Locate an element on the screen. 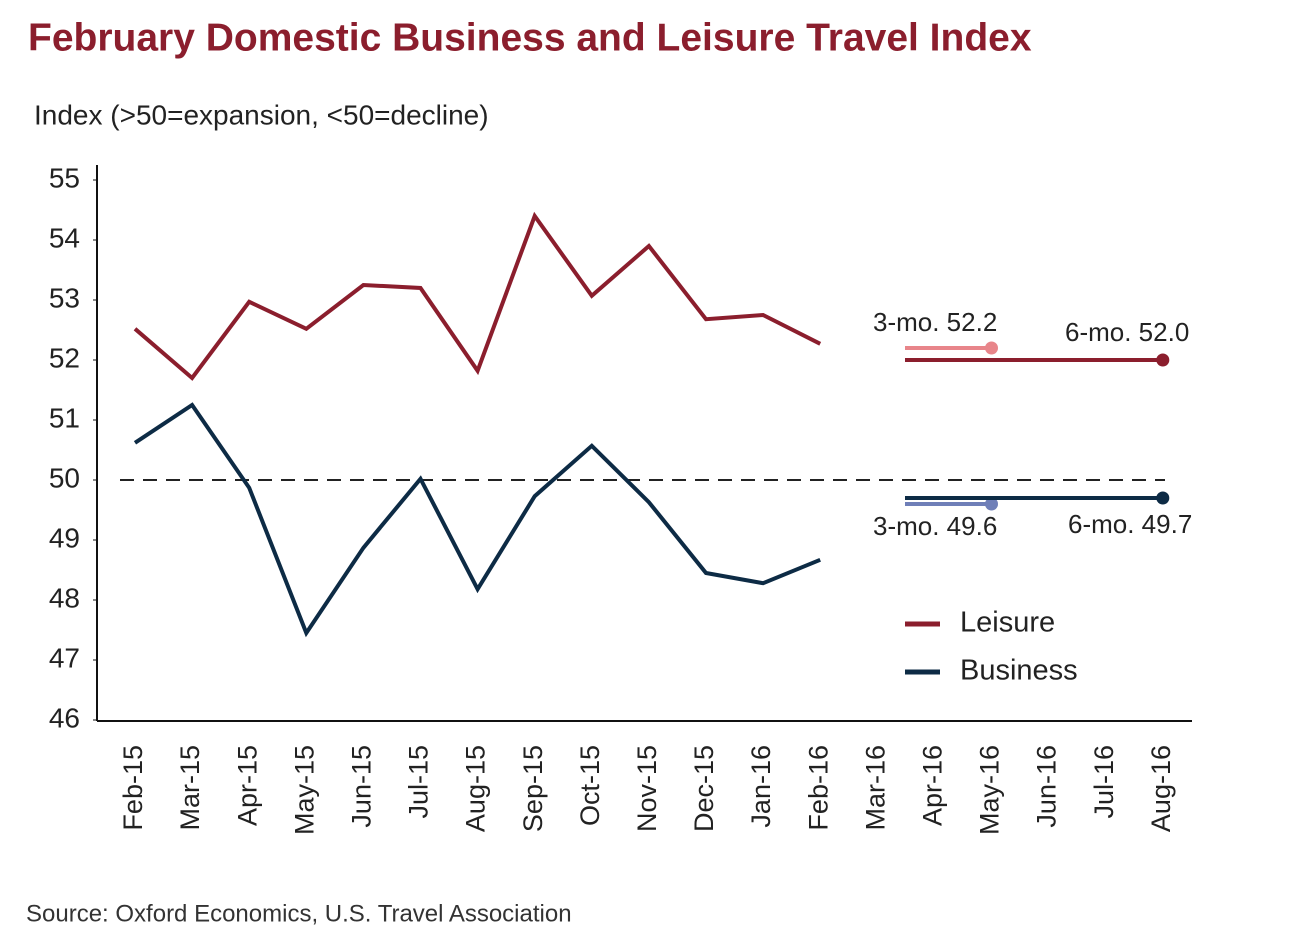  subtitle: Index (>50=expansion, <50=decline) is located at coordinates (261, 114).